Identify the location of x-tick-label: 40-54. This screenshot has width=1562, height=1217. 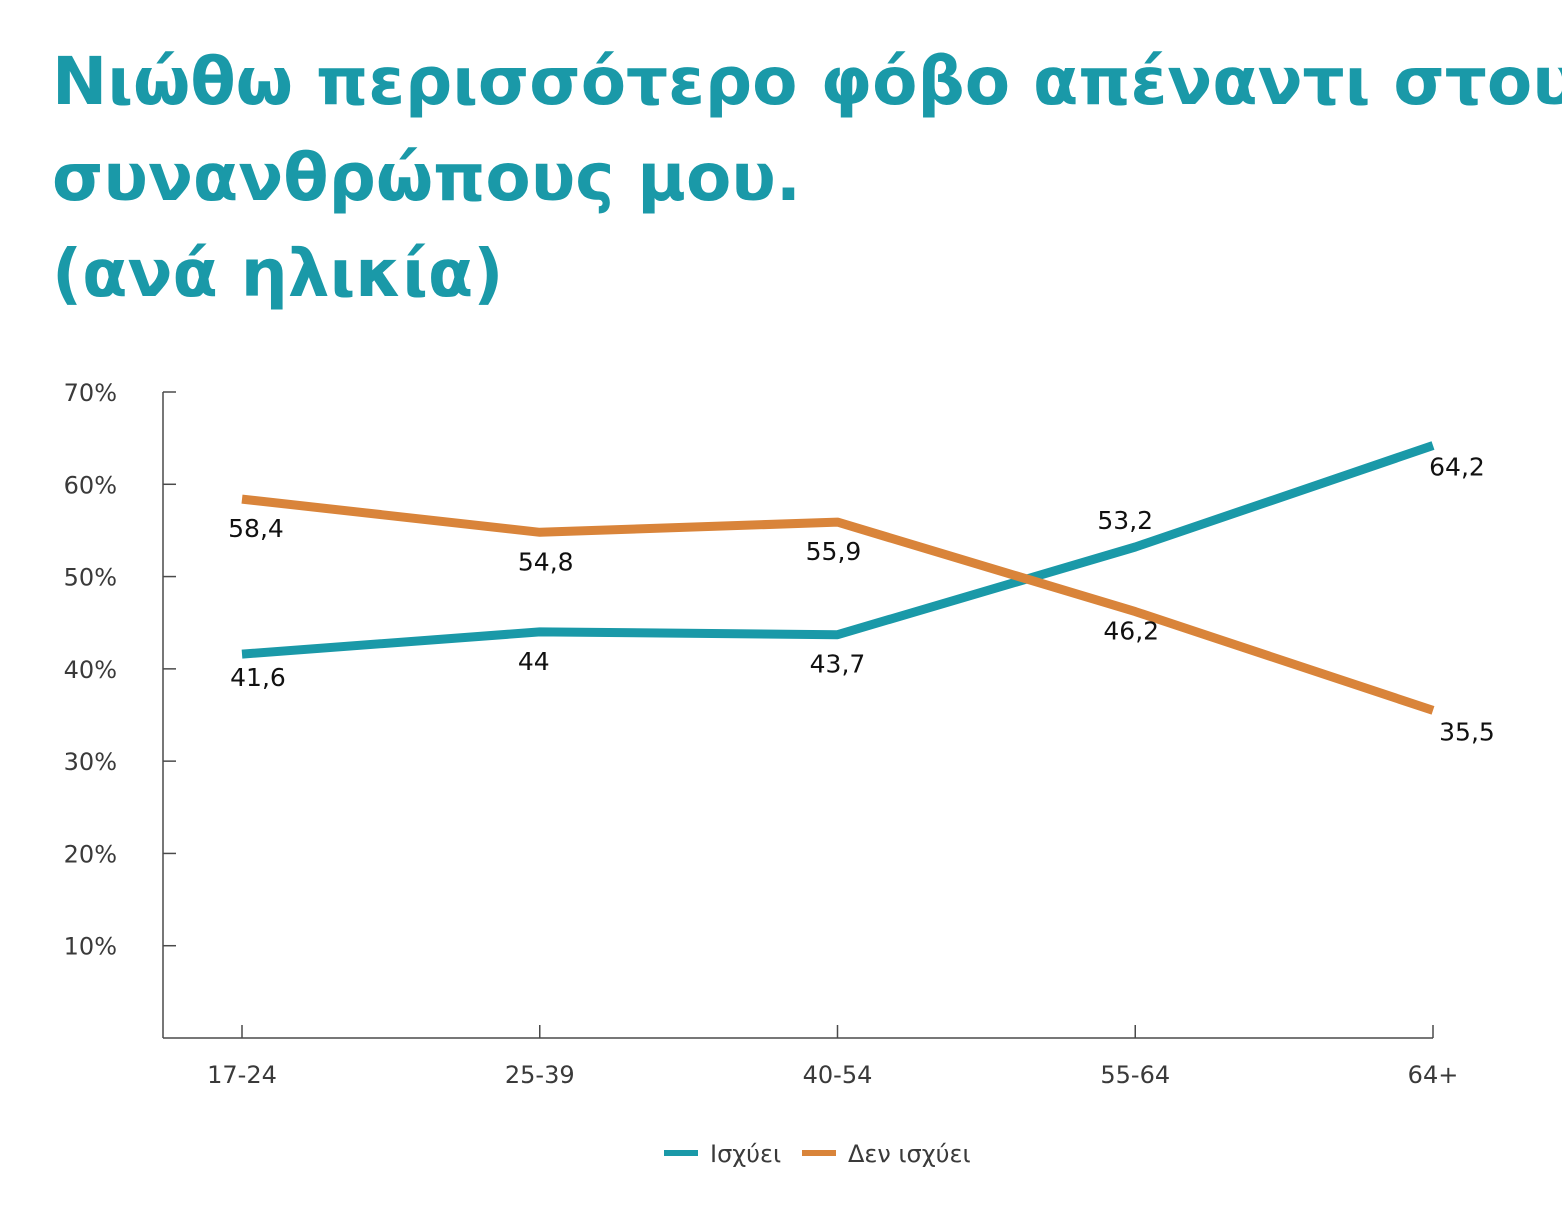
(838, 1075).